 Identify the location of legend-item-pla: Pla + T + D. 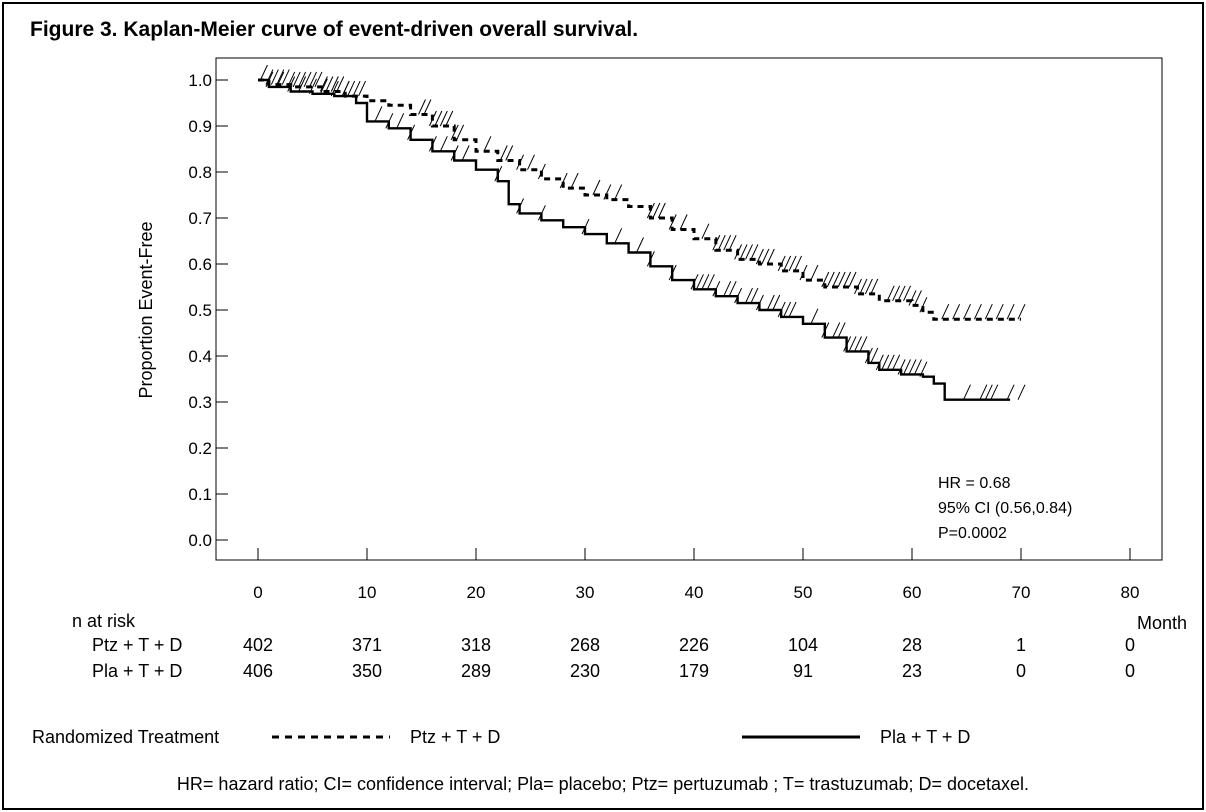
(925, 737).